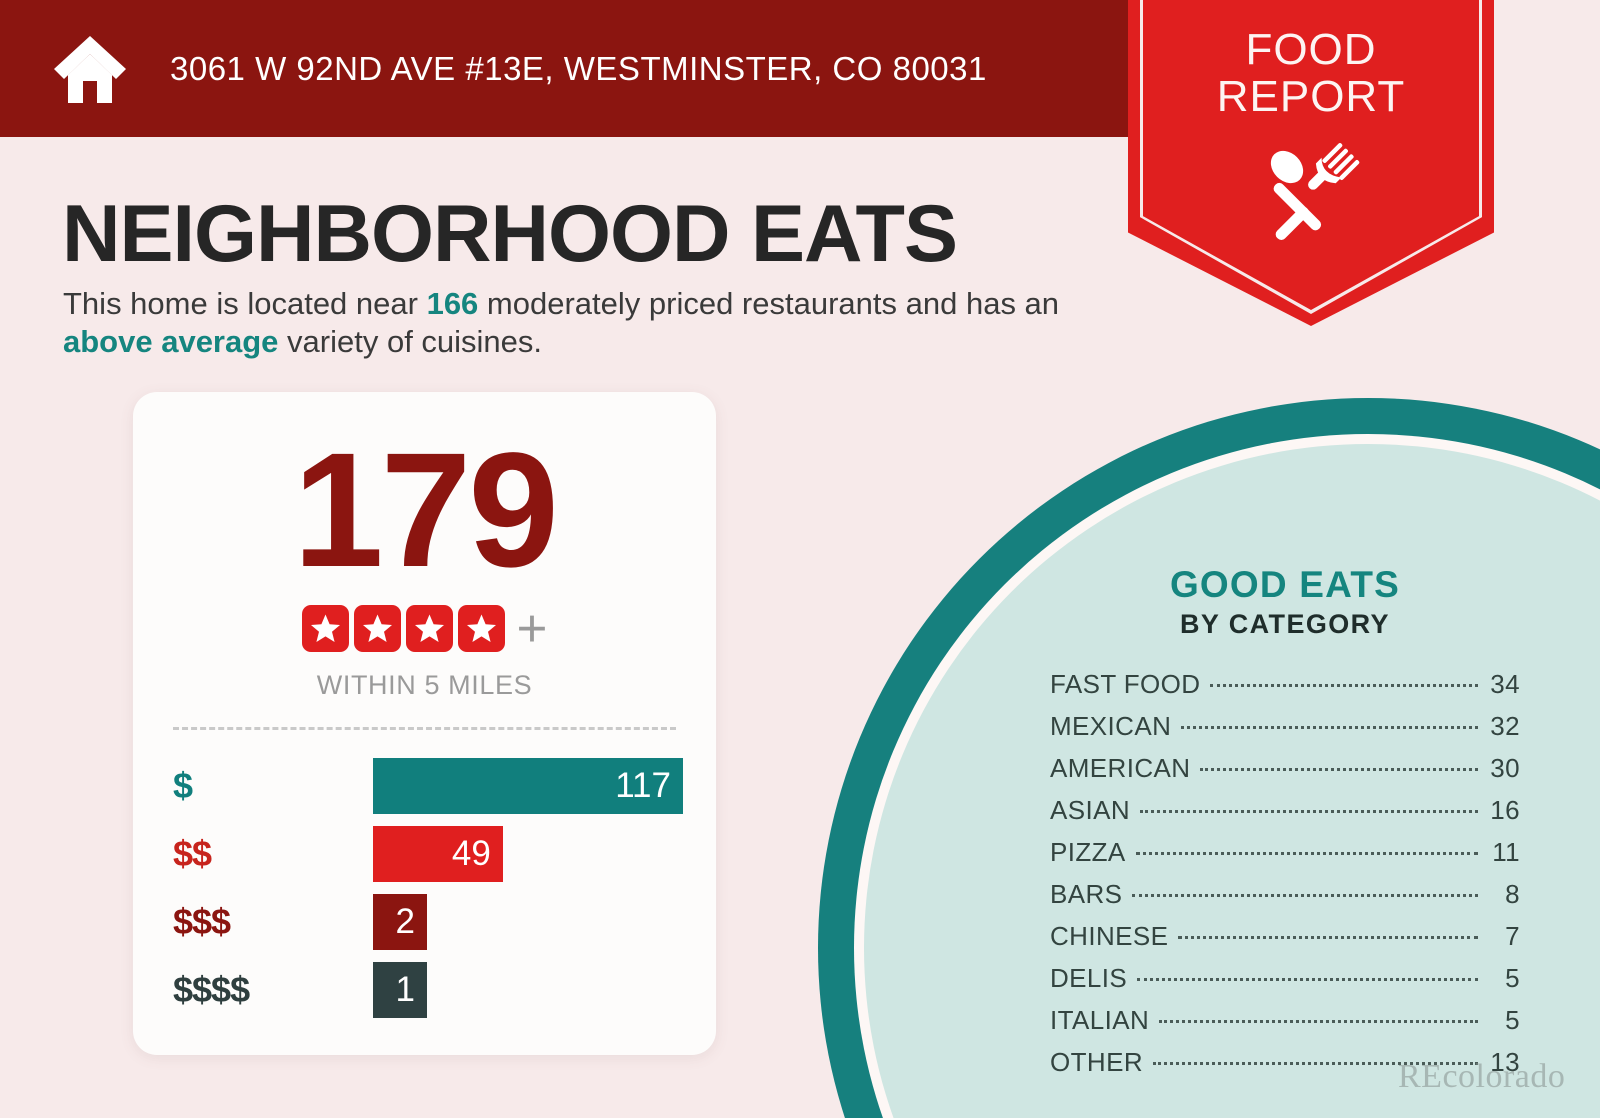 This screenshot has width=1600, height=1118. What do you see at coordinates (1506, 851) in the screenshot?
I see `category-value: 11` at bounding box center [1506, 851].